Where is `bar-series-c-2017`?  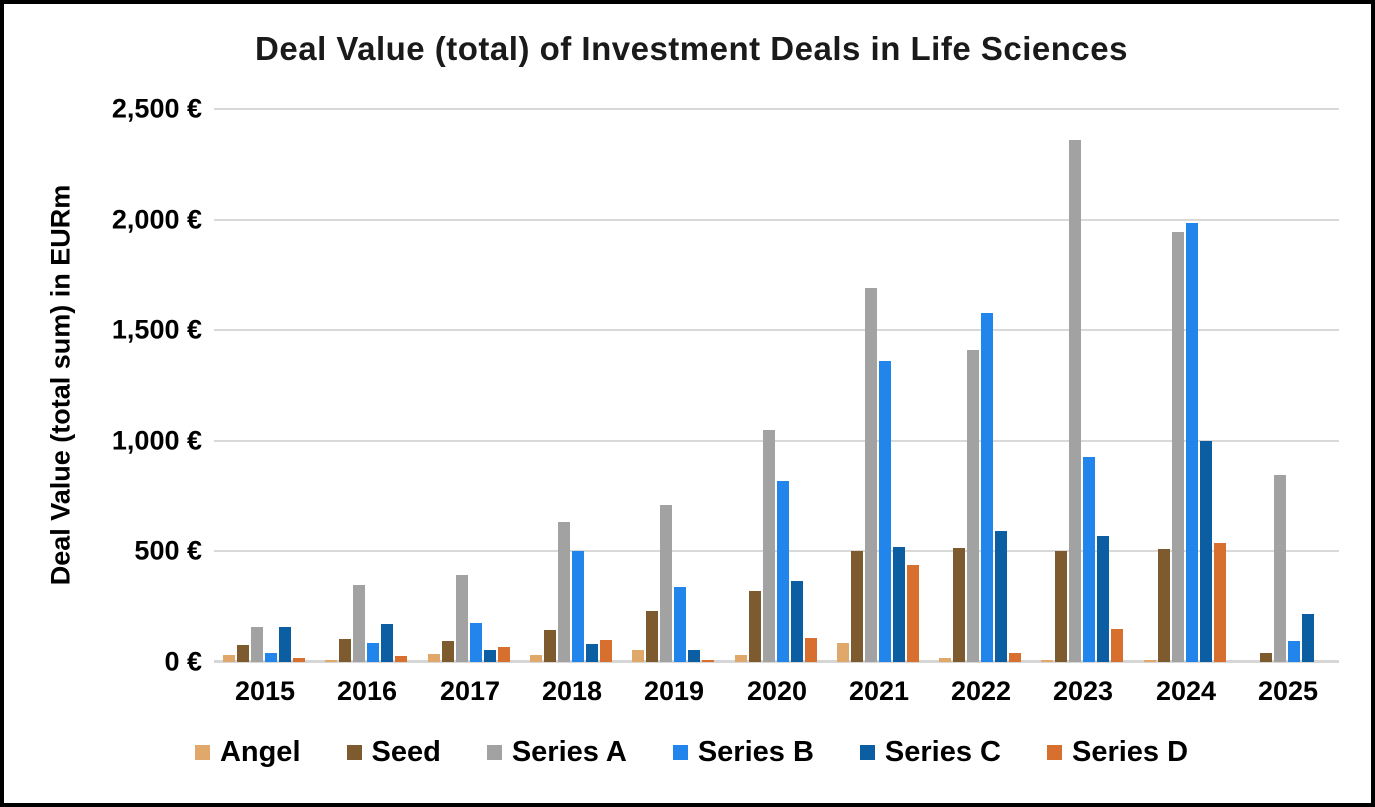
bar-series-c-2017 is located at coordinates (490, 656).